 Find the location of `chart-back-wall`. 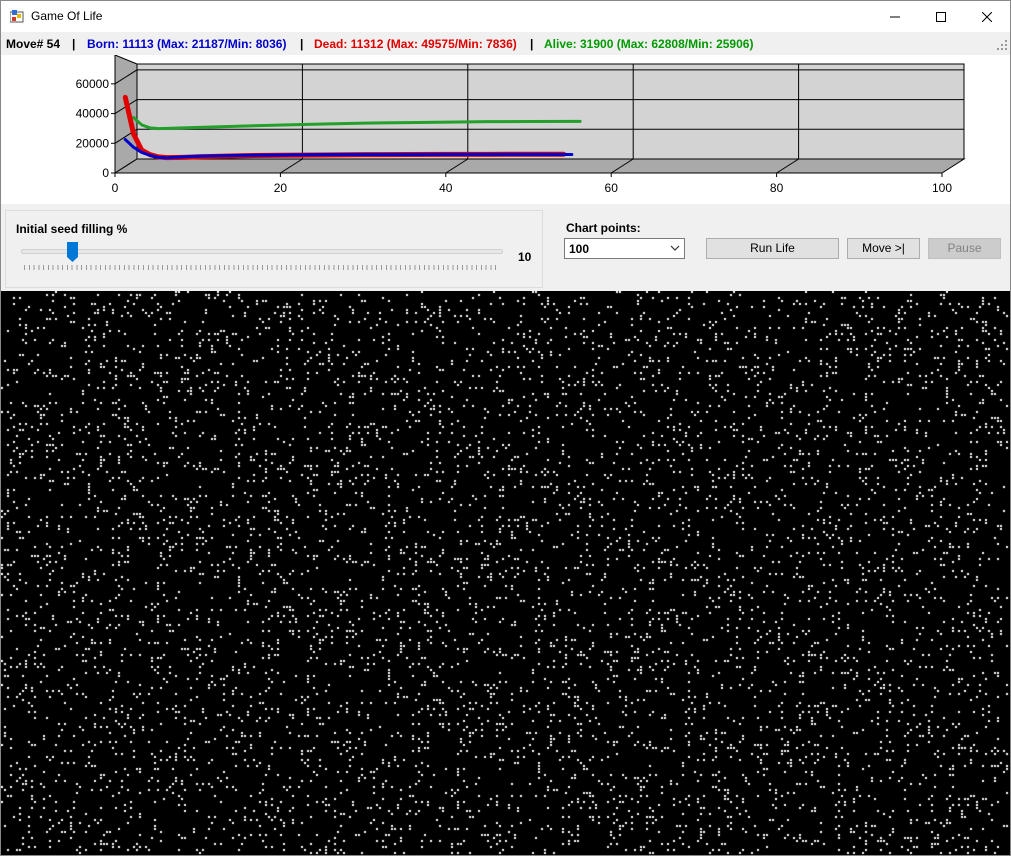

chart-back-wall is located at coordinates (550, 111).